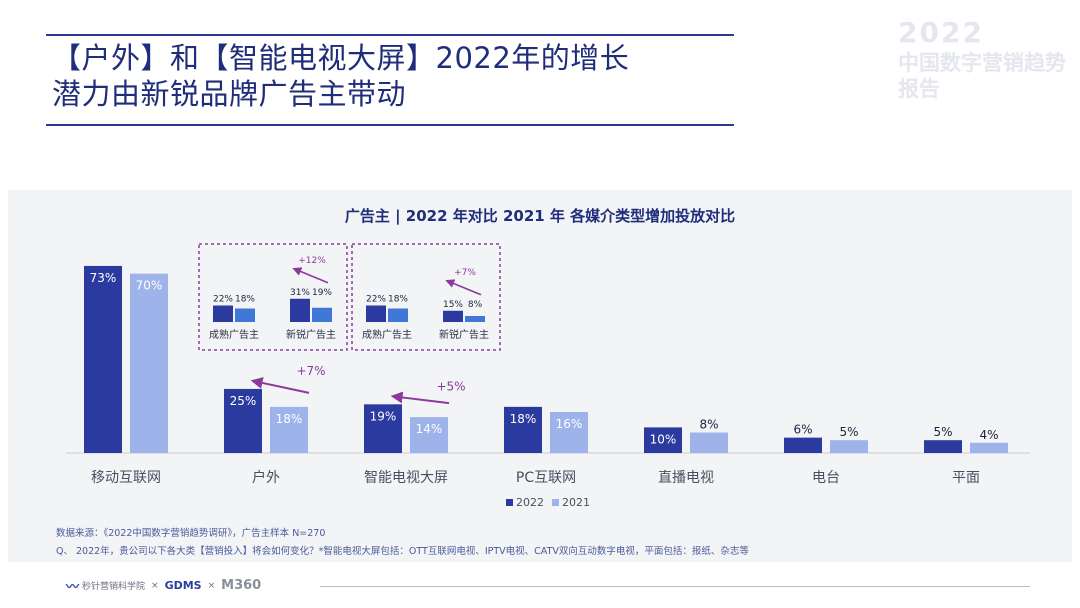 The width and height of the screenshot is (1080, 608). Describe the element at coordinates (341, 58) in the screenshot. I see `page-title-line1: 【户外】和【智能电视大屏】2022年的增长` at that location.